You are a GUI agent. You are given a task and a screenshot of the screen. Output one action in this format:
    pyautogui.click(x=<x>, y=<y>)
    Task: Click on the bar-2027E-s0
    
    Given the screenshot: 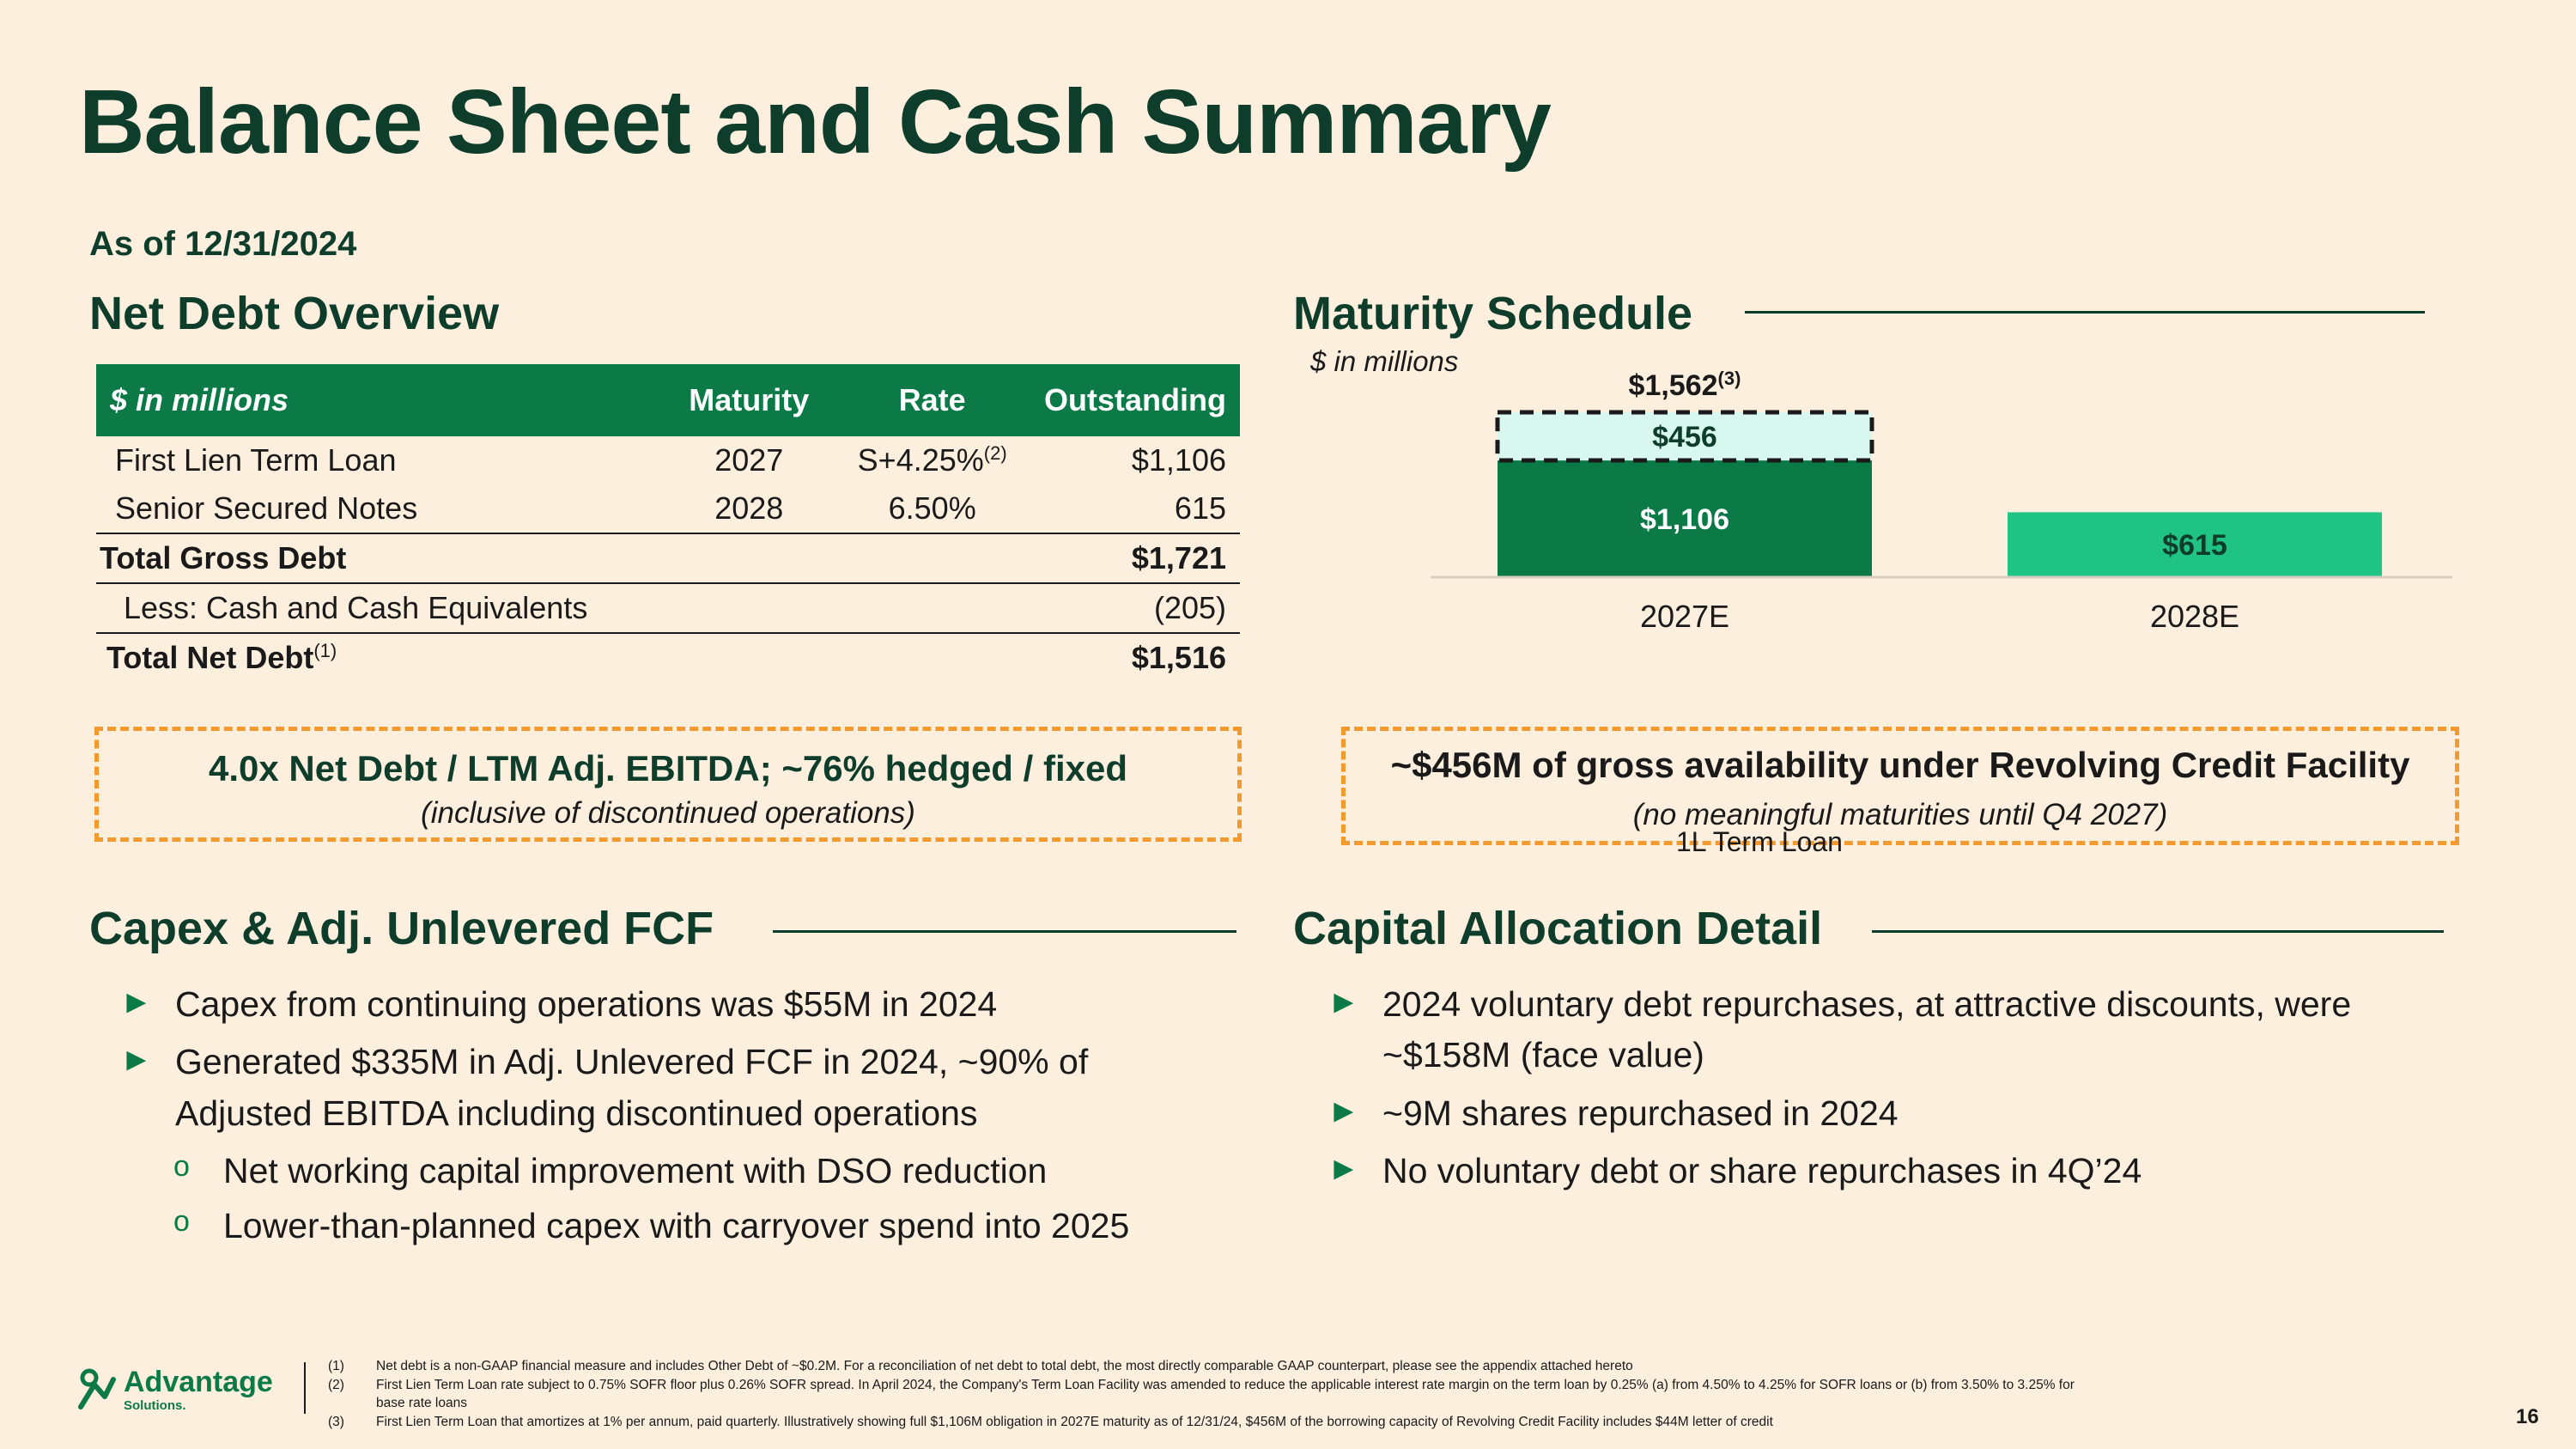 What is the action you would take?
    pyautogui.click(x=1685, y=518)
    